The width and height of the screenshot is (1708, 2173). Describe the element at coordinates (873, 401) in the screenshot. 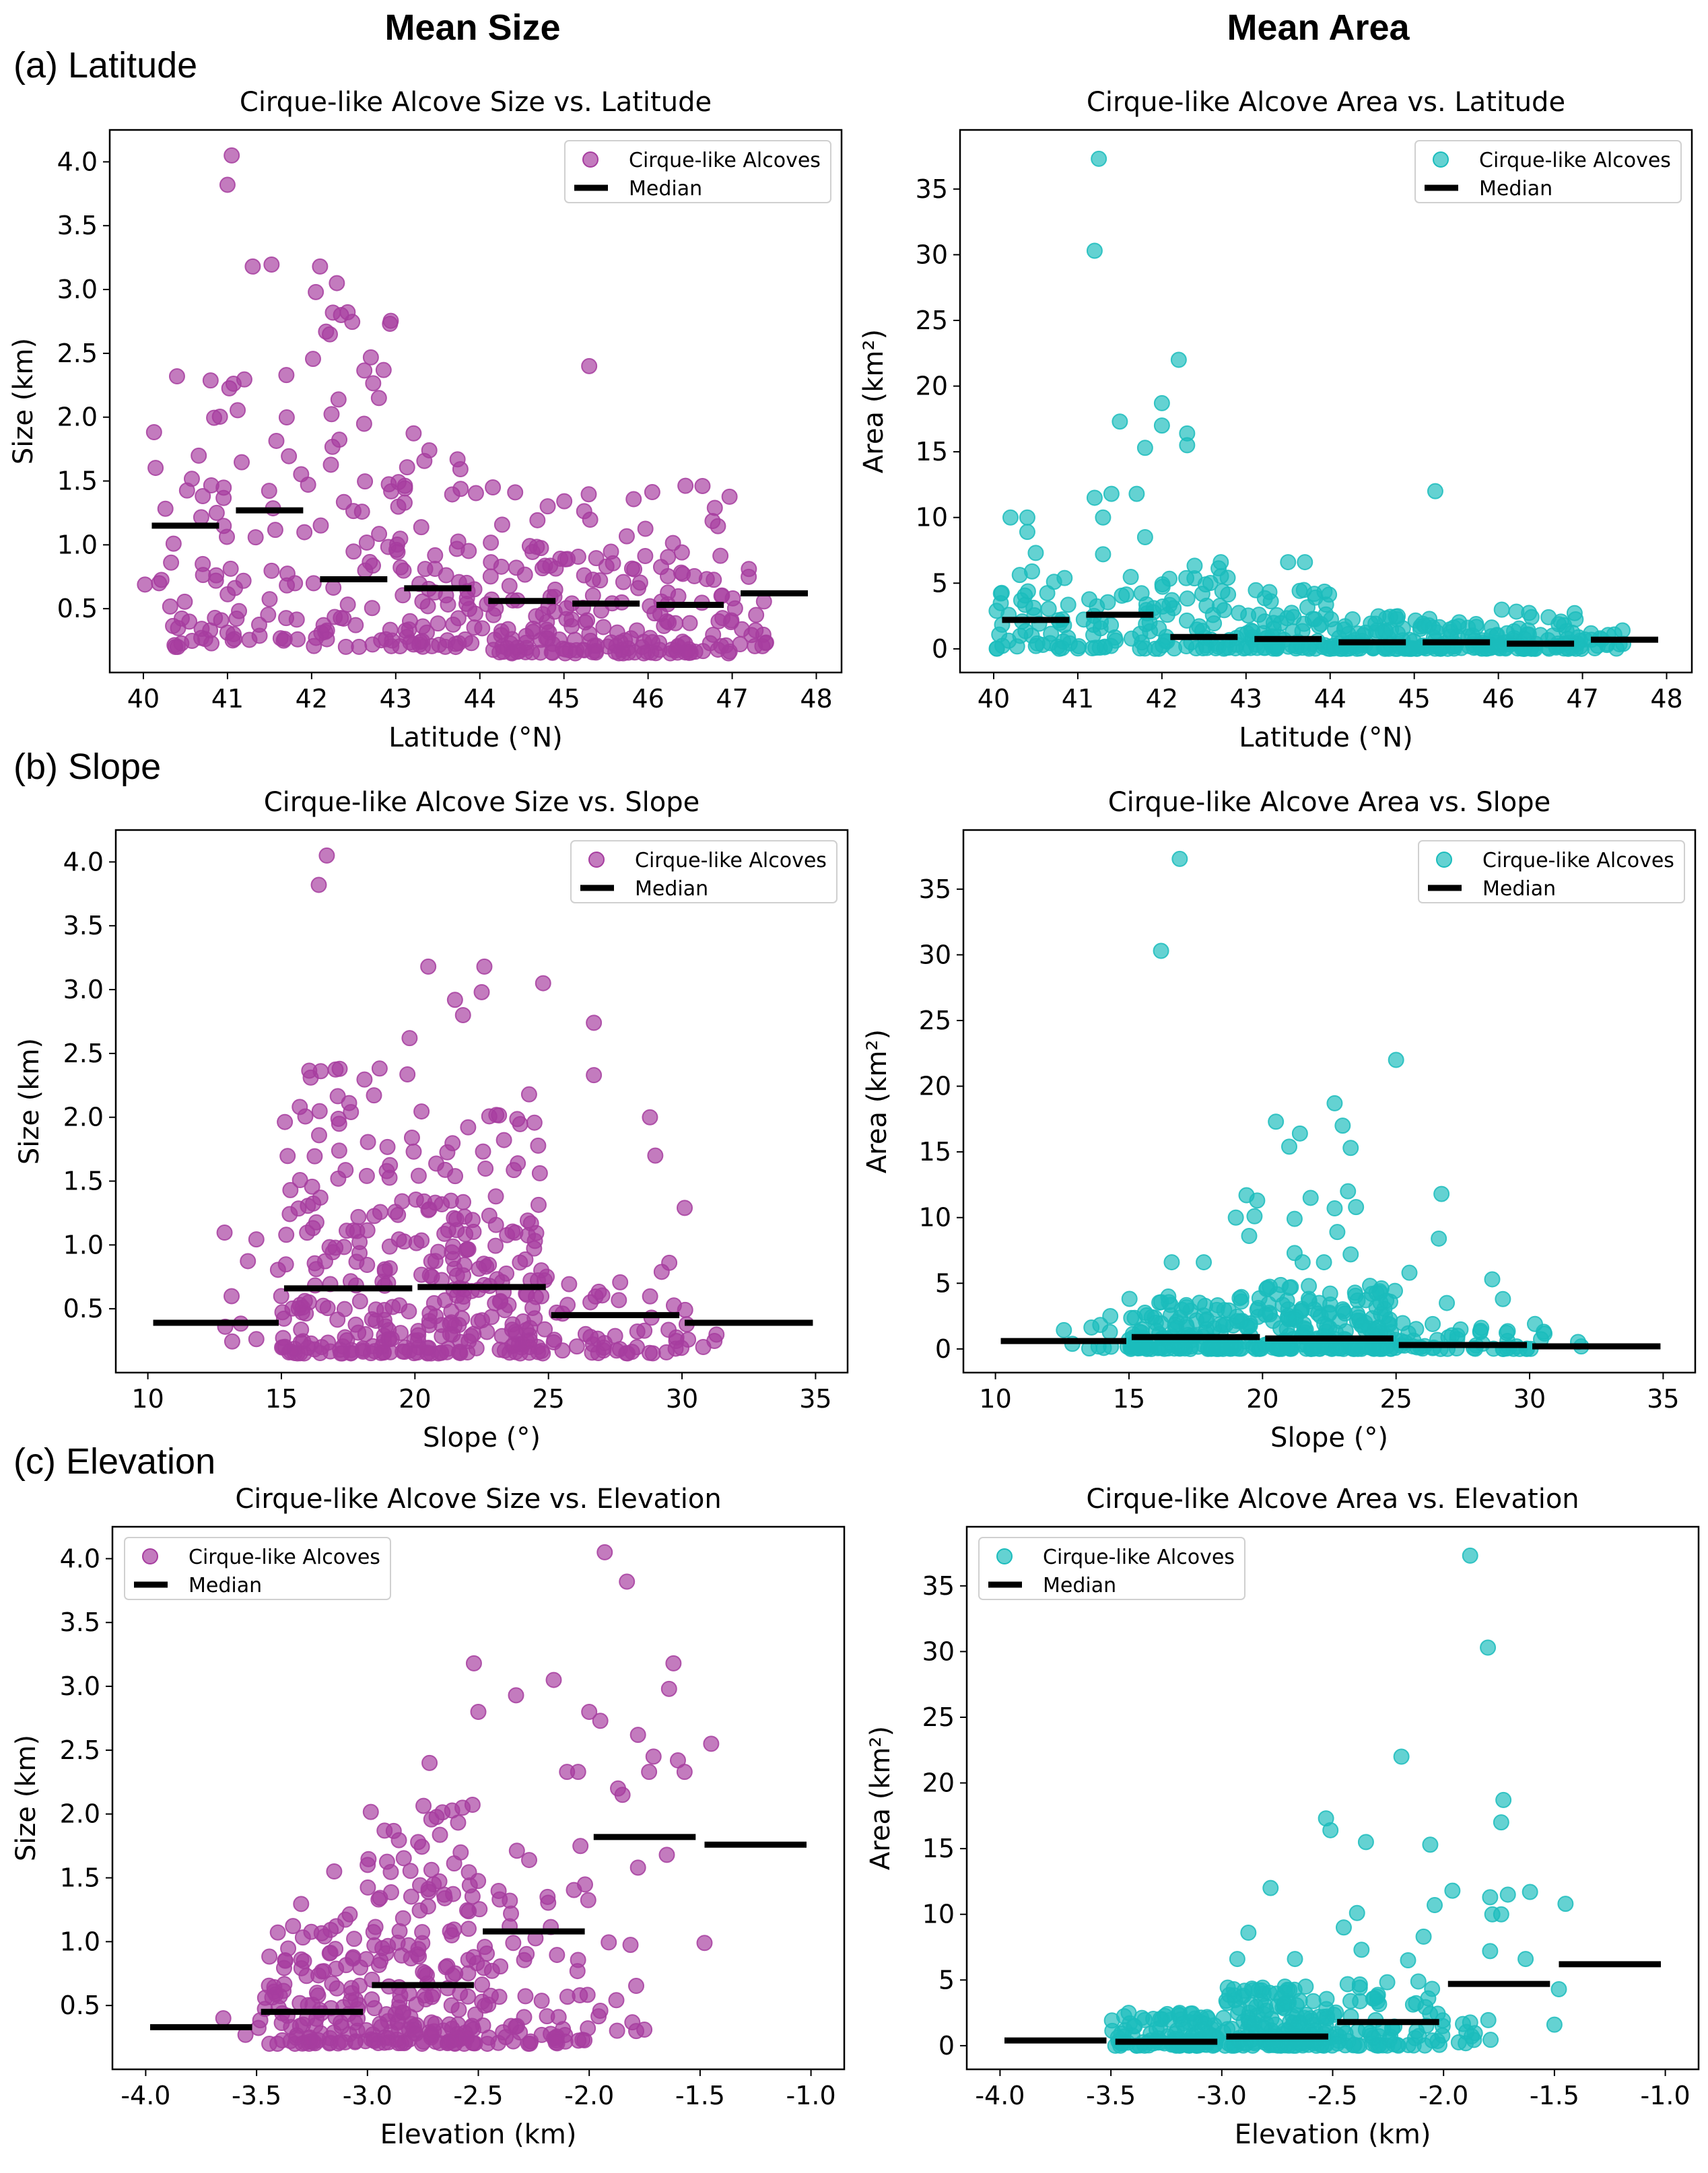

I see `y-axis-label: Area (km²)` at that location.